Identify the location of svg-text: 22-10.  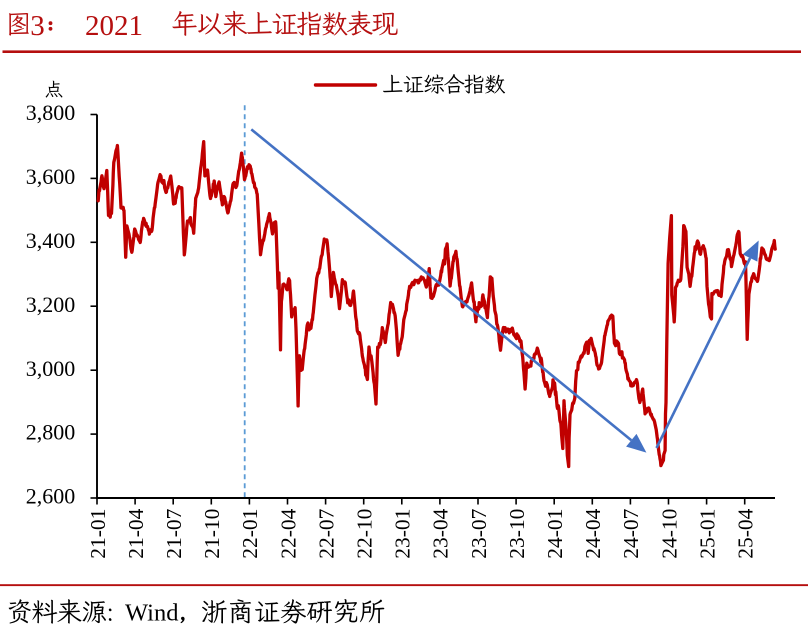
(365, 534).